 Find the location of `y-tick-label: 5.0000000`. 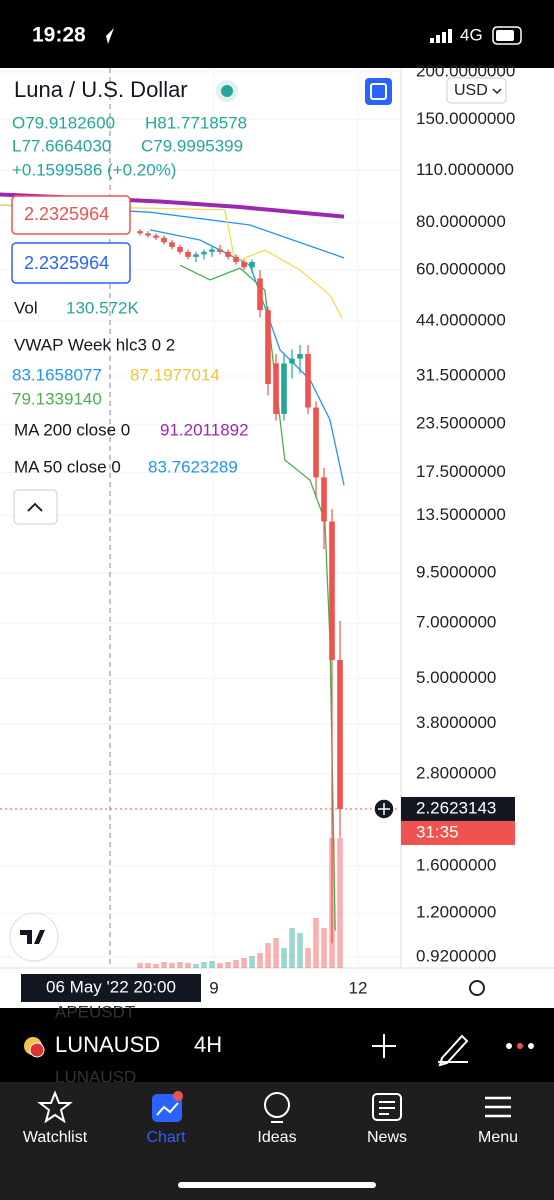

y-tick-label: 5.0000000 is located at coordinates (456, 677).